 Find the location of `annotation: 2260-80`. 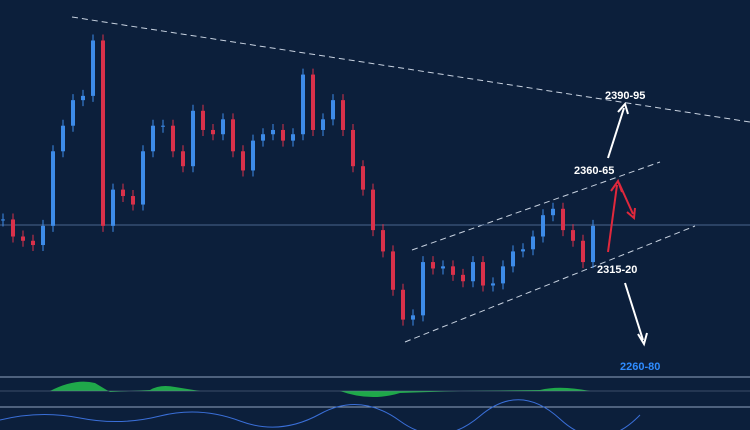

annotation: 2260-80 is located at coordinates (640, 367).